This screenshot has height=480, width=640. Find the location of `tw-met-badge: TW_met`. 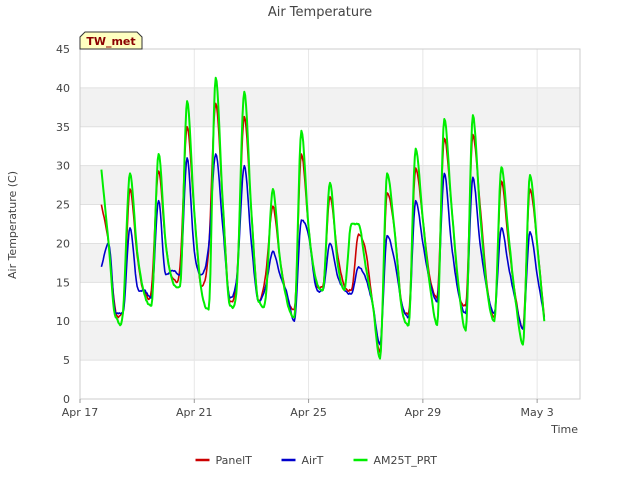

tw-met-badge: TW_met is located at coordinates (111, 40).